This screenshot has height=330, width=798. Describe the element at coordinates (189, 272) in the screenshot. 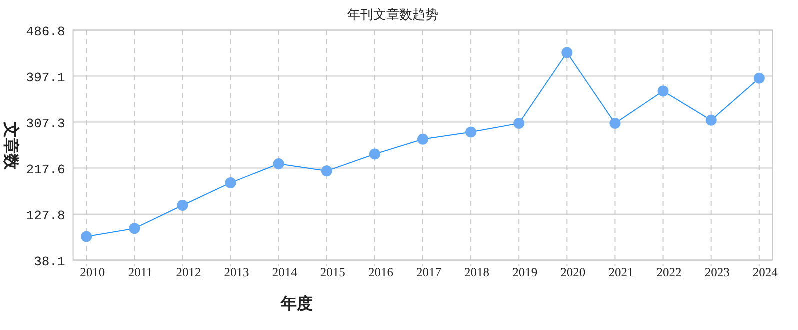

I see `x-tick-label: 2012` at that location.